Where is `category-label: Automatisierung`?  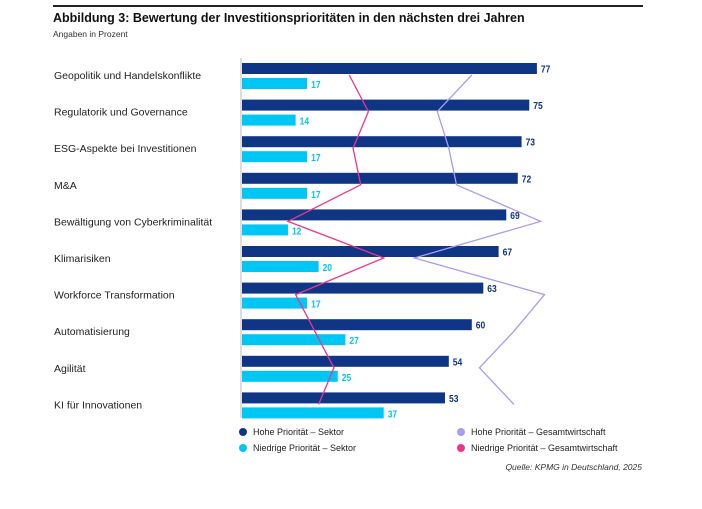 category-label: Automatisierung is located at coordinates (92, 332).